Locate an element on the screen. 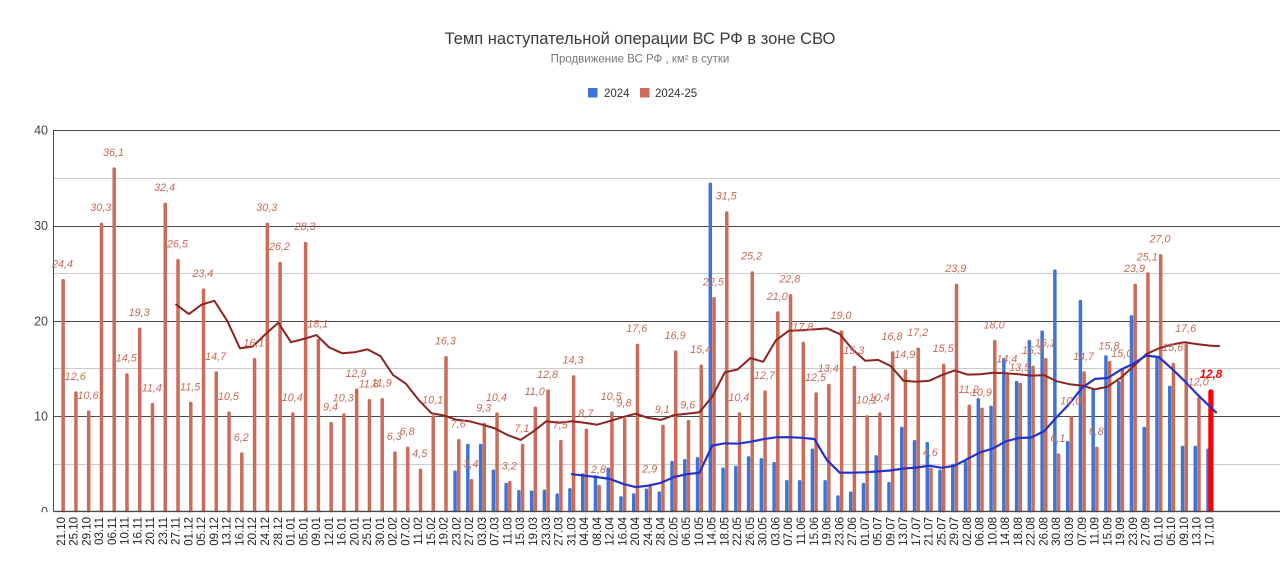 This screenshot has height=578, width=1280. svg-text: 13.12 is located at coordinates (228, 531).